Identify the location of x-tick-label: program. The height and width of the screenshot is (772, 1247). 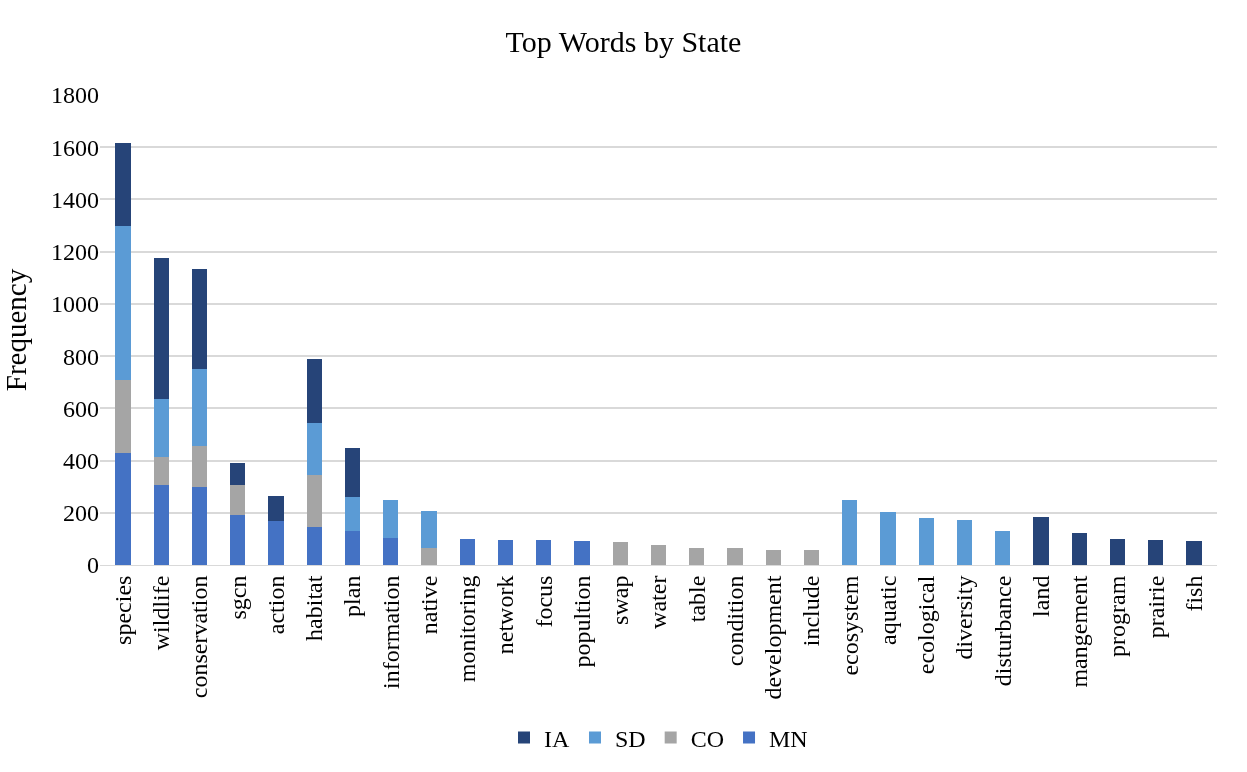
(1117, 616).